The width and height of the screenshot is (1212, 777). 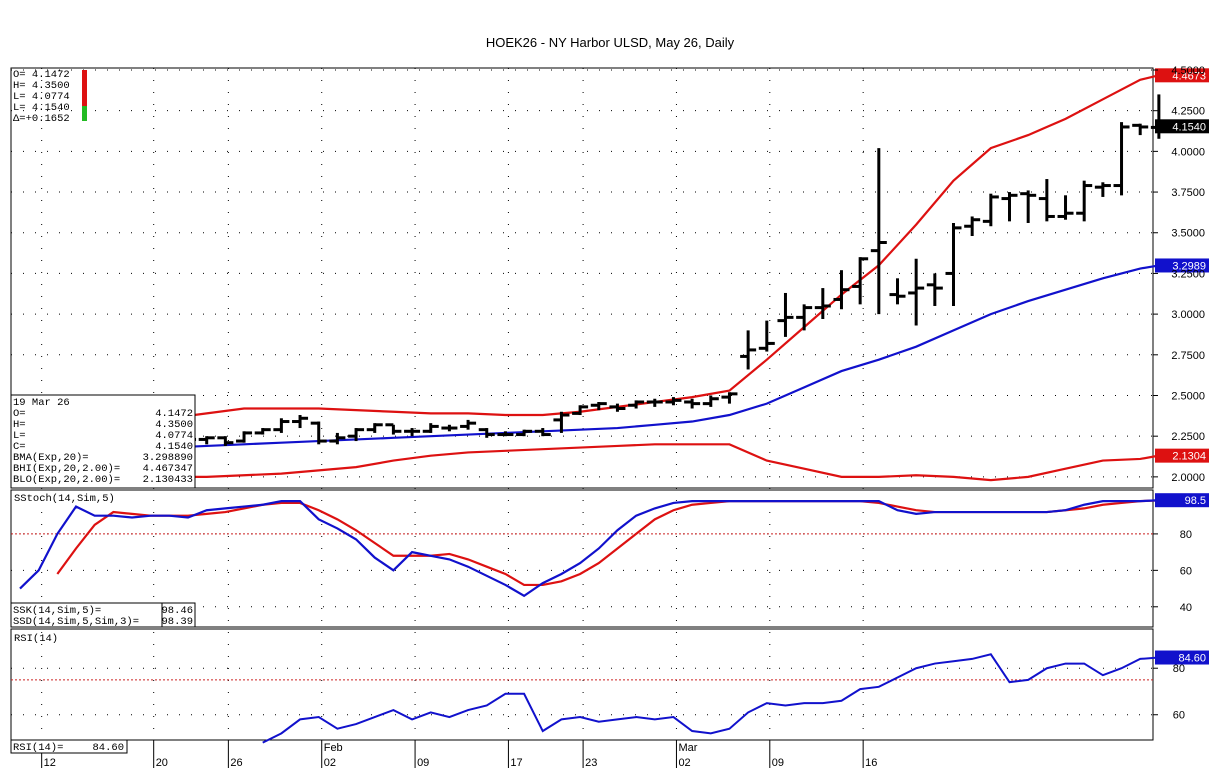 I want to click on last-value-tag-text: 4.4673, so click(x=1189, y=76).